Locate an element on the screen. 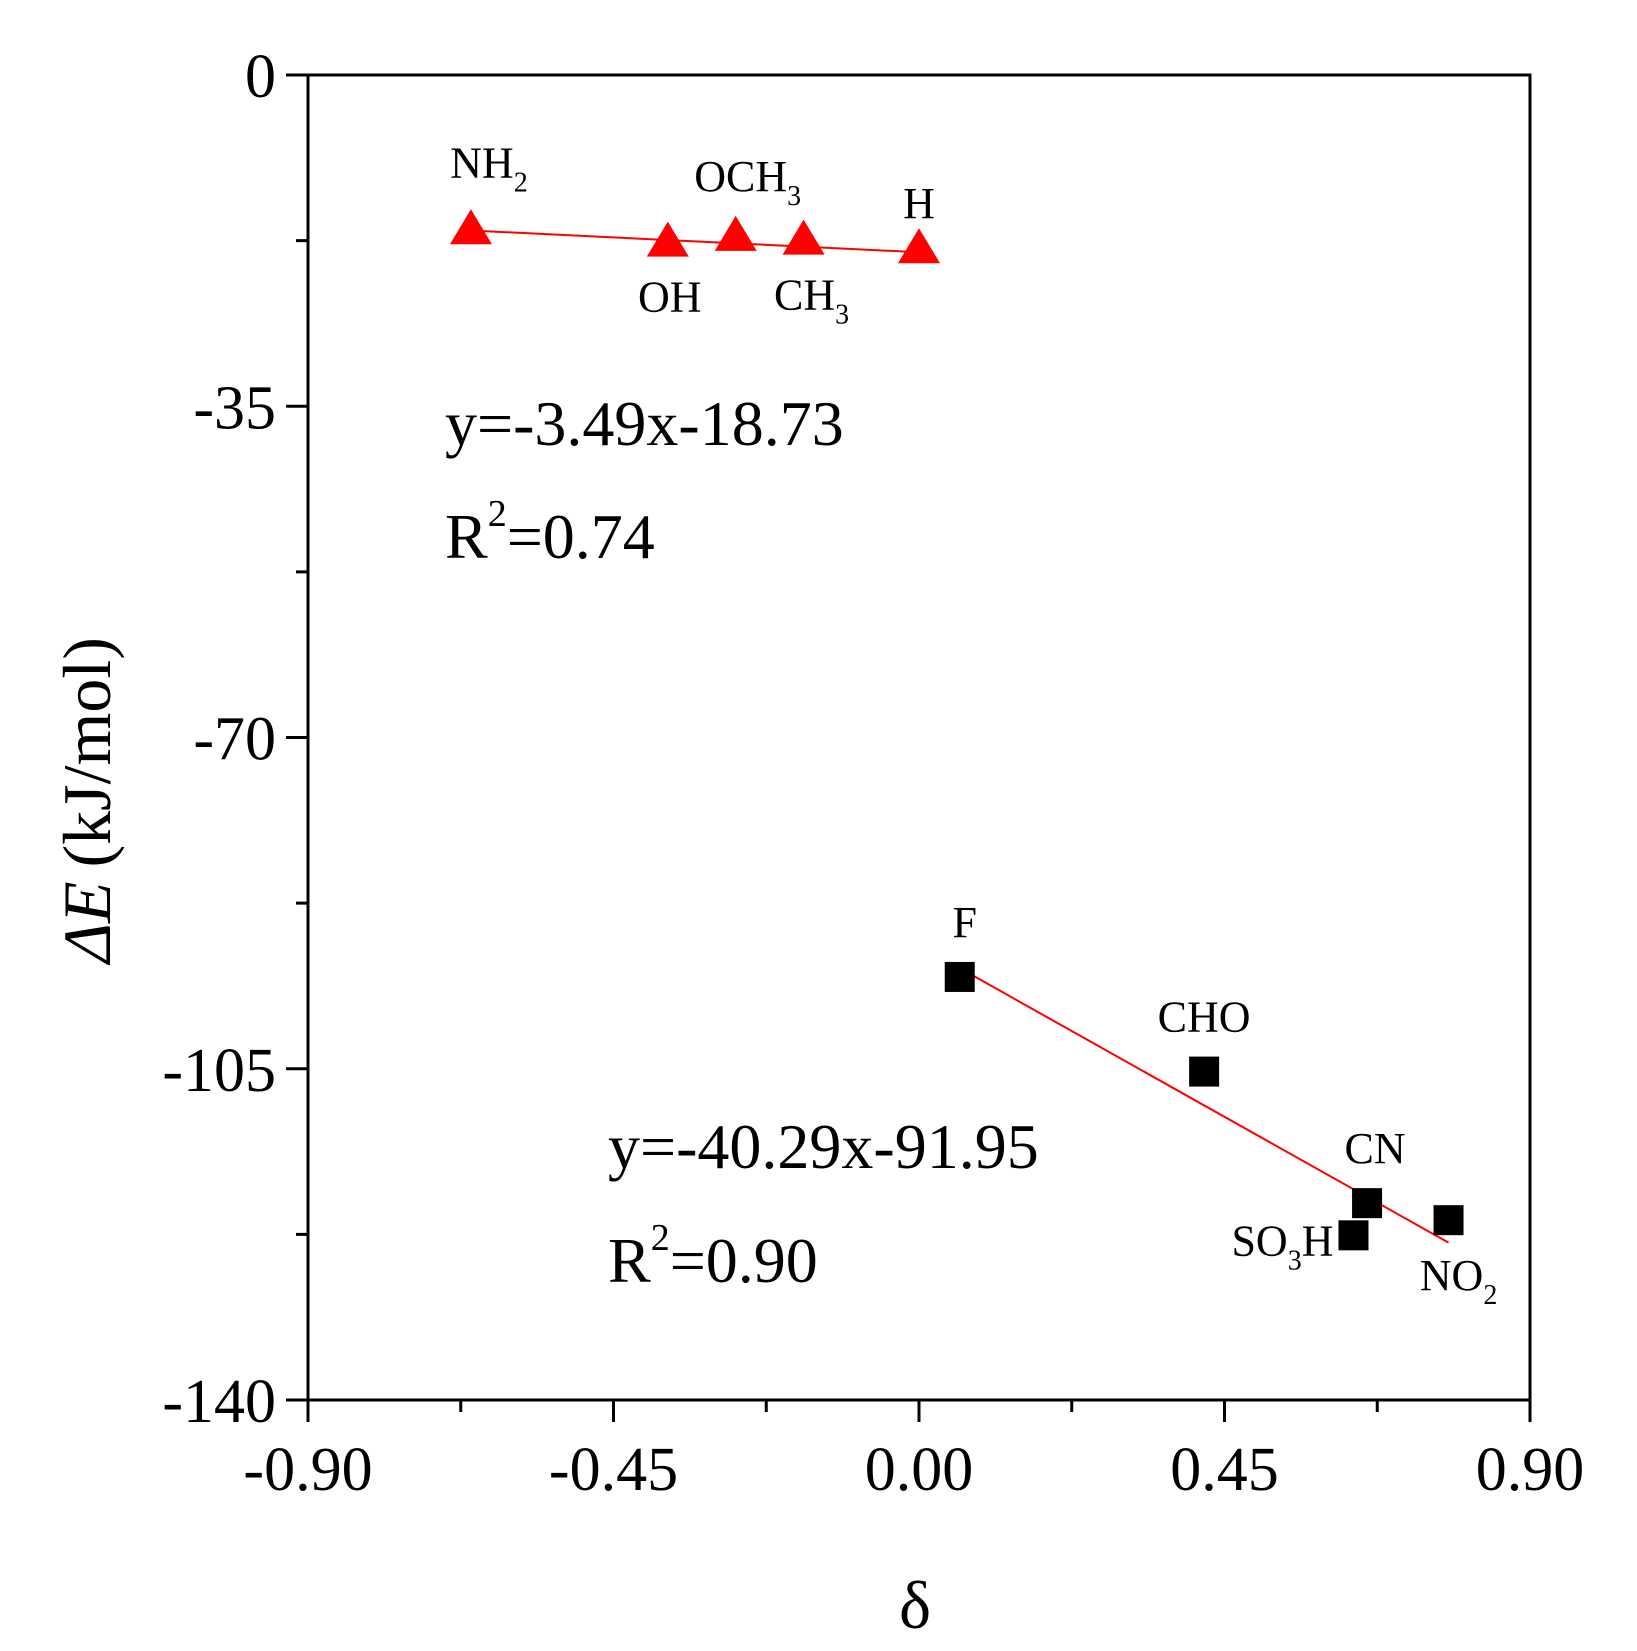  point-label-main: OCH is located at coordinates (740, 176).